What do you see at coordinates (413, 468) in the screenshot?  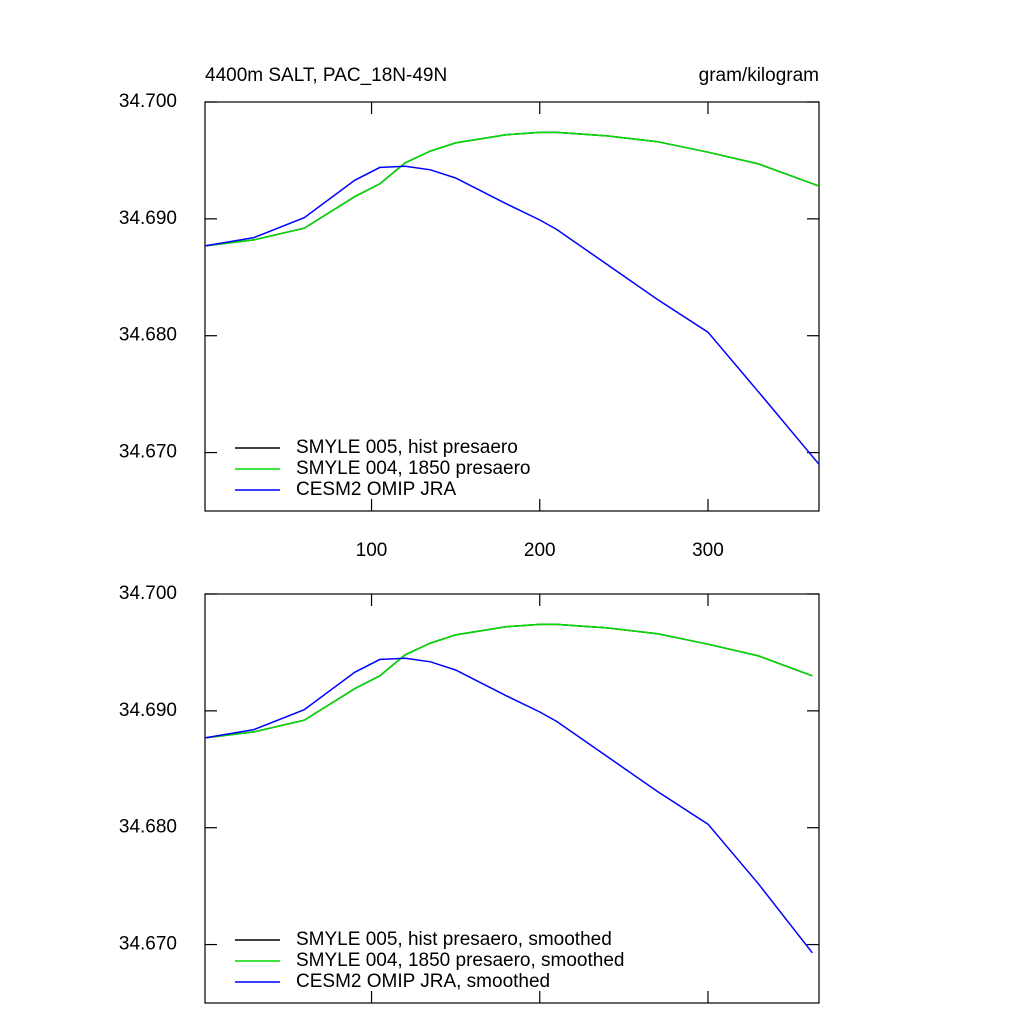 I see `legend-label: SMYLE 004, 1850 presaero` at bounding box center [413, 468].